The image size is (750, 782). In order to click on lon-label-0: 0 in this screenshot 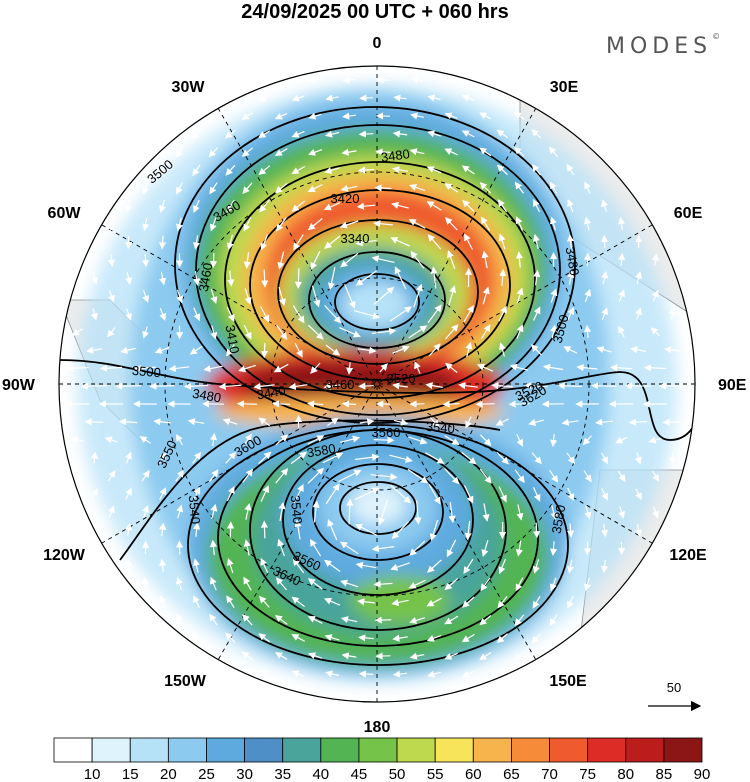, I will do `click(377, 43)`.